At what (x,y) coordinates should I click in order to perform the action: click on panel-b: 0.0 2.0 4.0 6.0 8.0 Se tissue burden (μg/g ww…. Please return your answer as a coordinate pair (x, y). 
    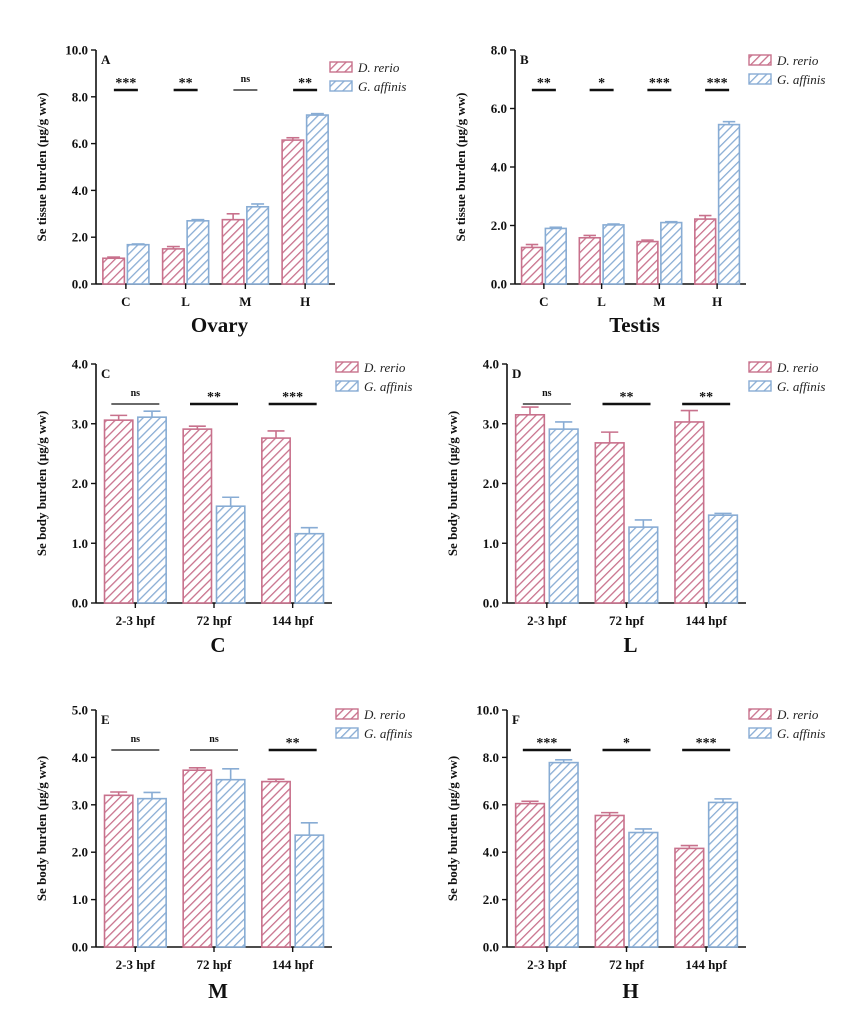
    Looking at the image, I should click on (639, 190).